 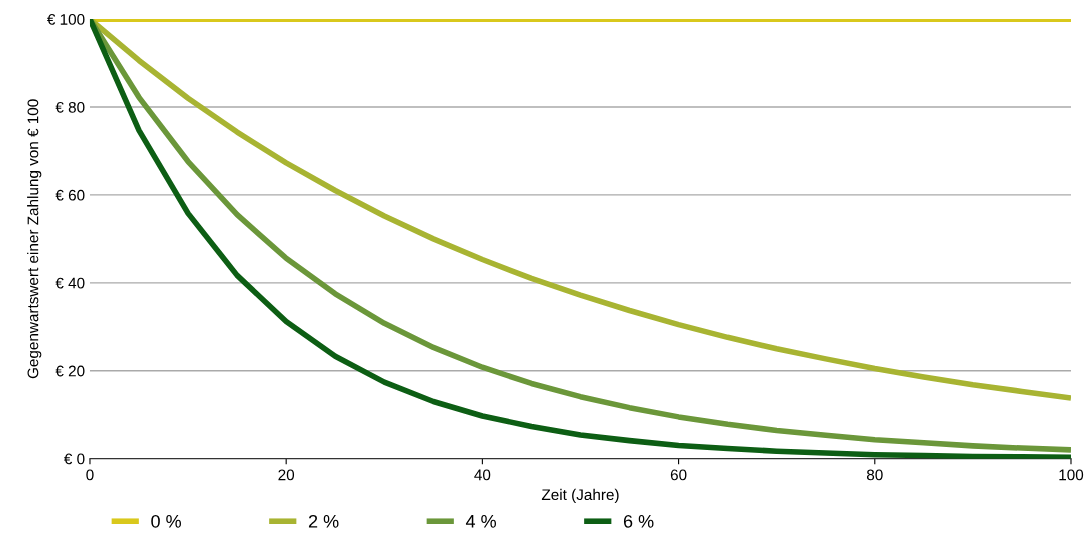 I want to click on y-tick-label: € 20, so click(x=70, y=371).